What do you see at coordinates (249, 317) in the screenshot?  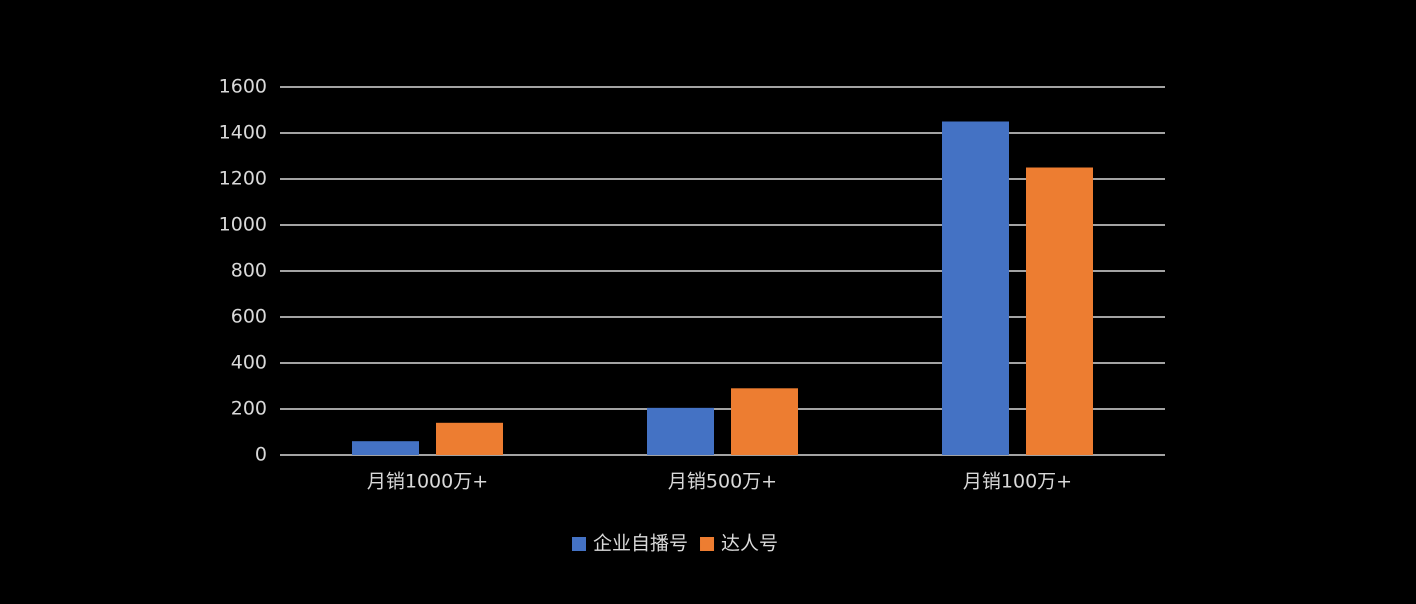 I see `y-tick-label: 600` at bounding box center [249, 317].